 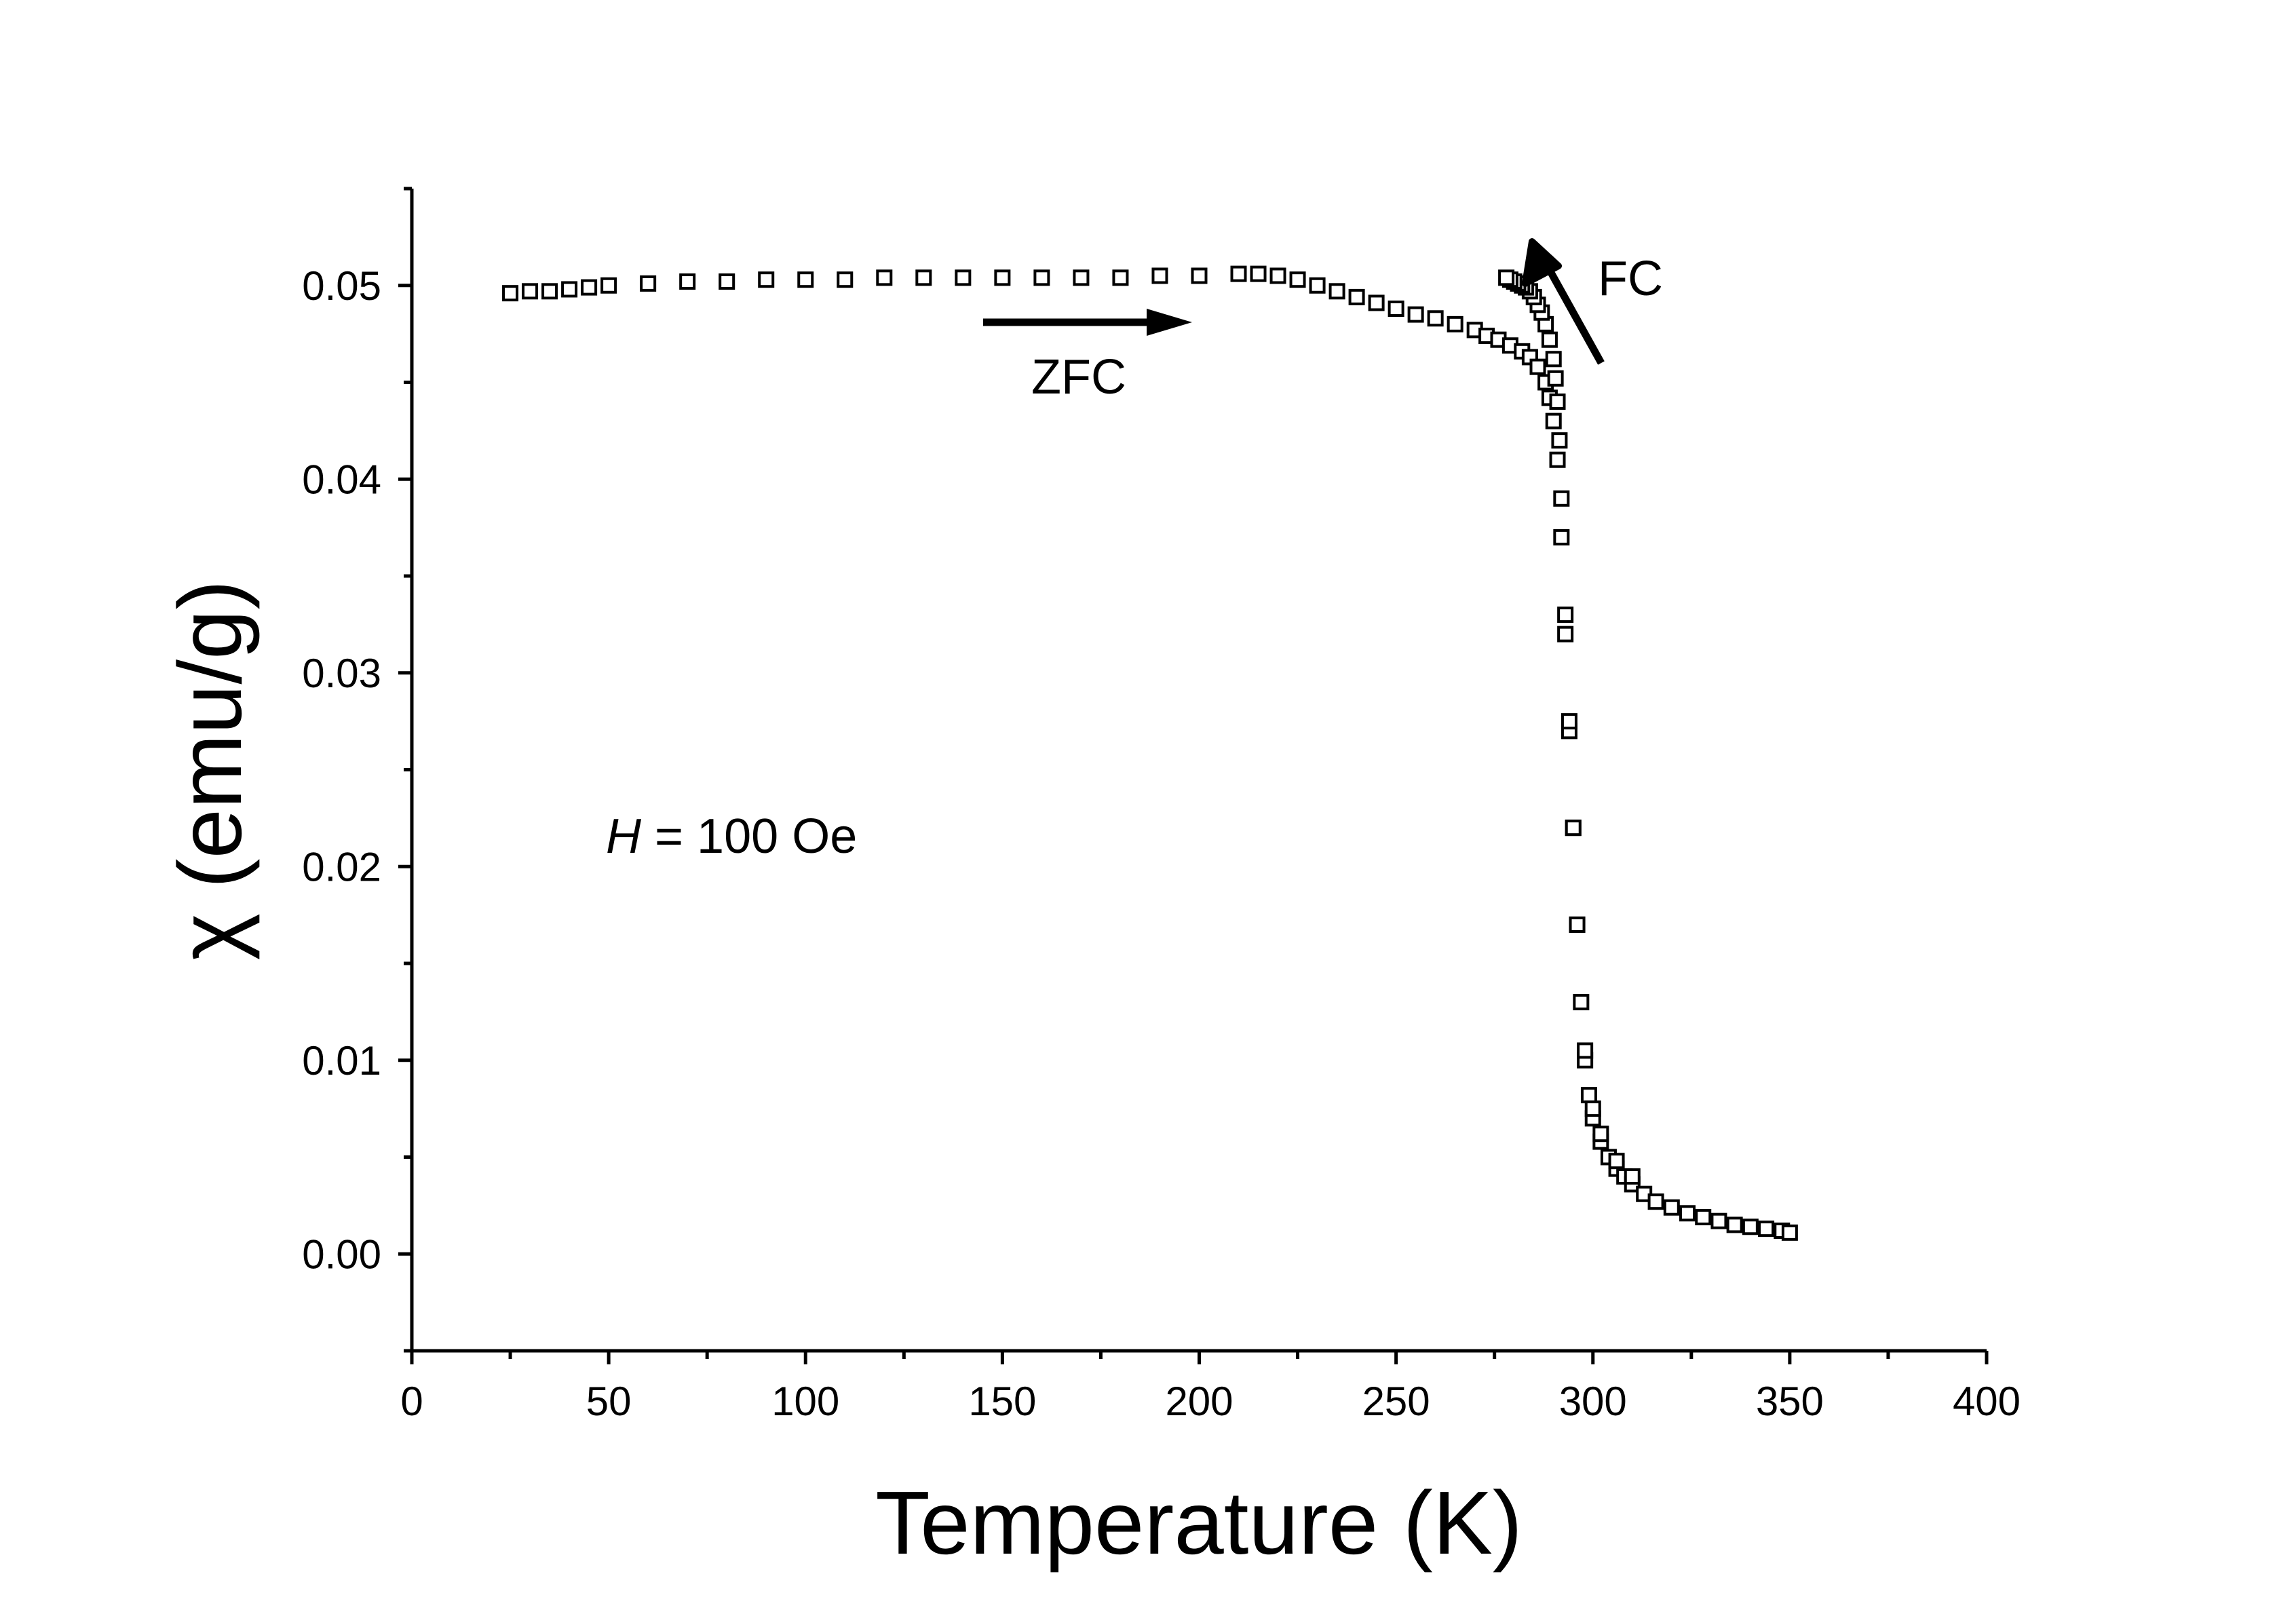 I want to click on x-axis-title: Temperature (K), so click(x=1199, y=1523).